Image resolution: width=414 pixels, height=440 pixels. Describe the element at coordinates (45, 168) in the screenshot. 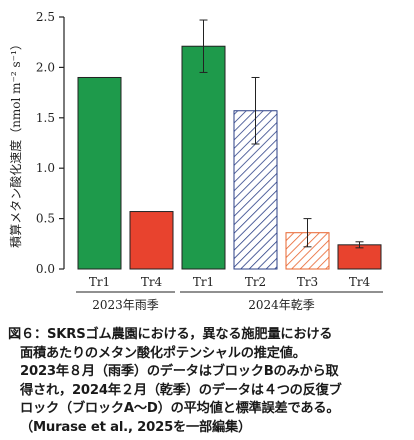

I see `y-tick-label: 1.0` at that location.